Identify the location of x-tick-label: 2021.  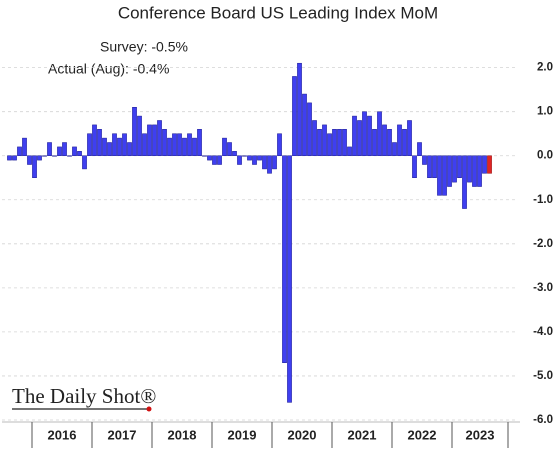
(362, 434).